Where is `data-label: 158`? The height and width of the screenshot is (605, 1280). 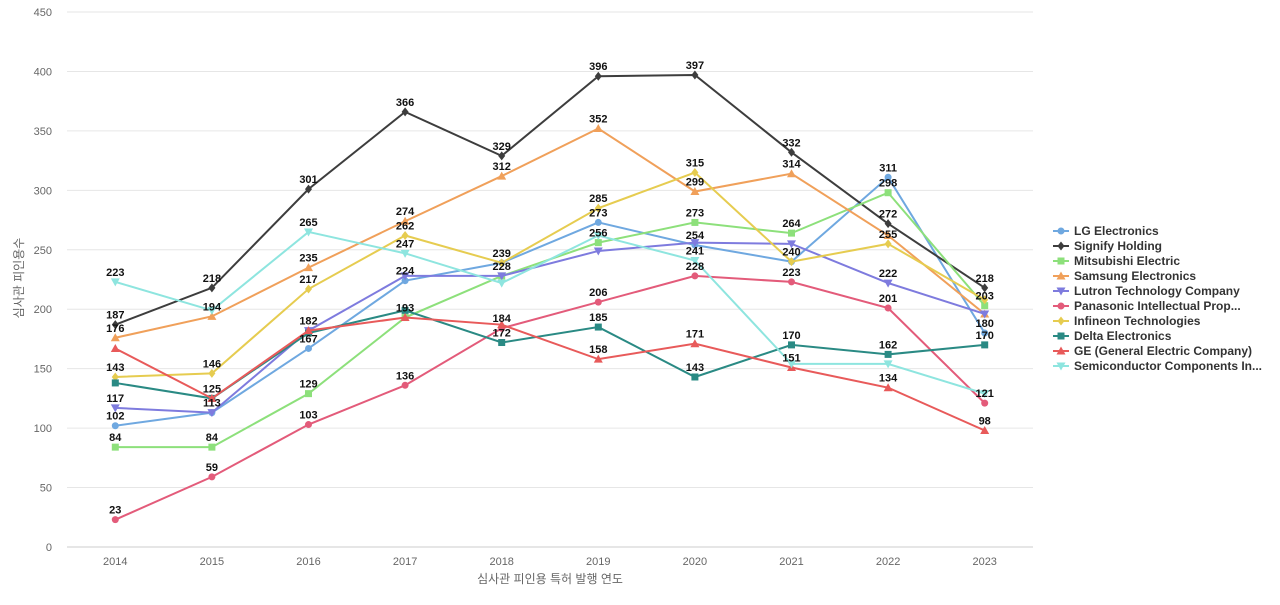 data-label: 158 is located at coordinates (598, 350).